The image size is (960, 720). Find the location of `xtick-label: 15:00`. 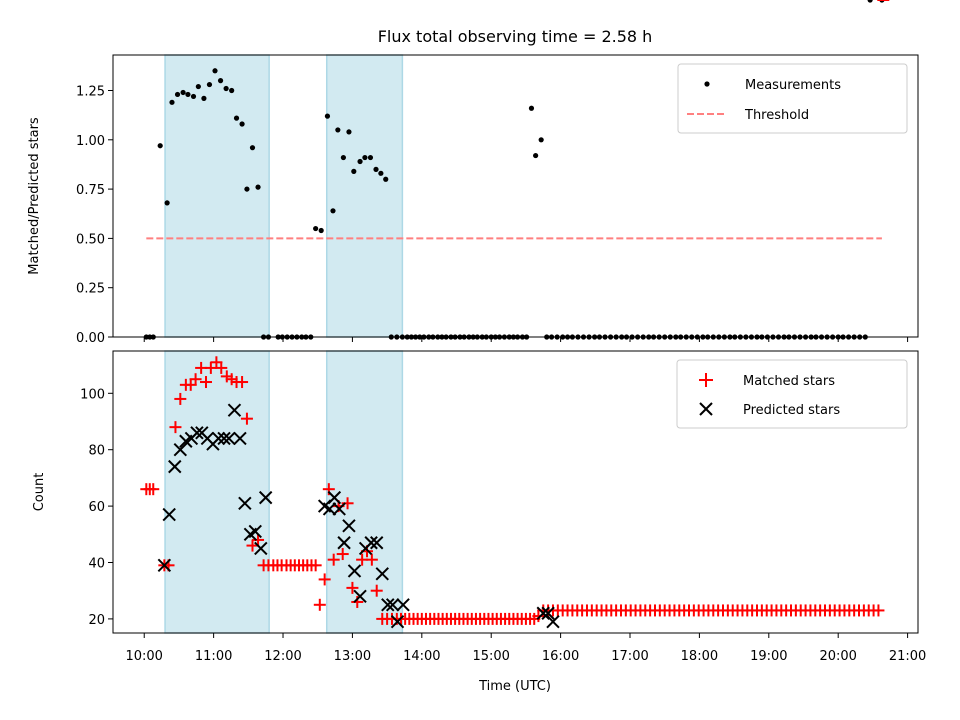

xtick-label: 15:00 is located at coordinates (490, 656).